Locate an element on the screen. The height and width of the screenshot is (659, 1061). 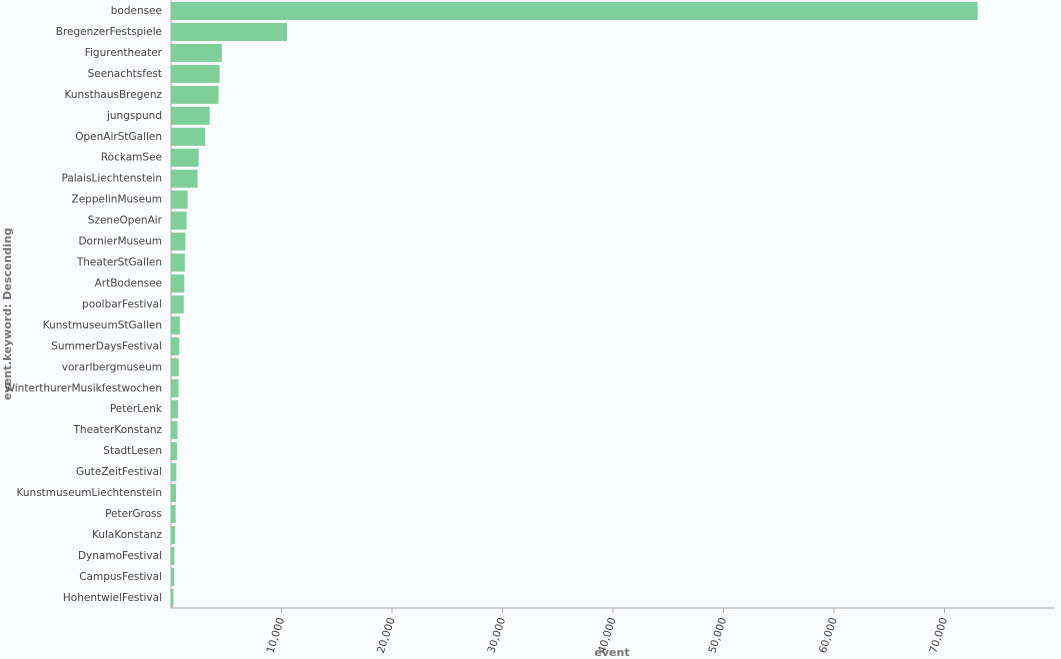
y-tick-label: ZeppelinMuseum is located at coordinates (117, 200).